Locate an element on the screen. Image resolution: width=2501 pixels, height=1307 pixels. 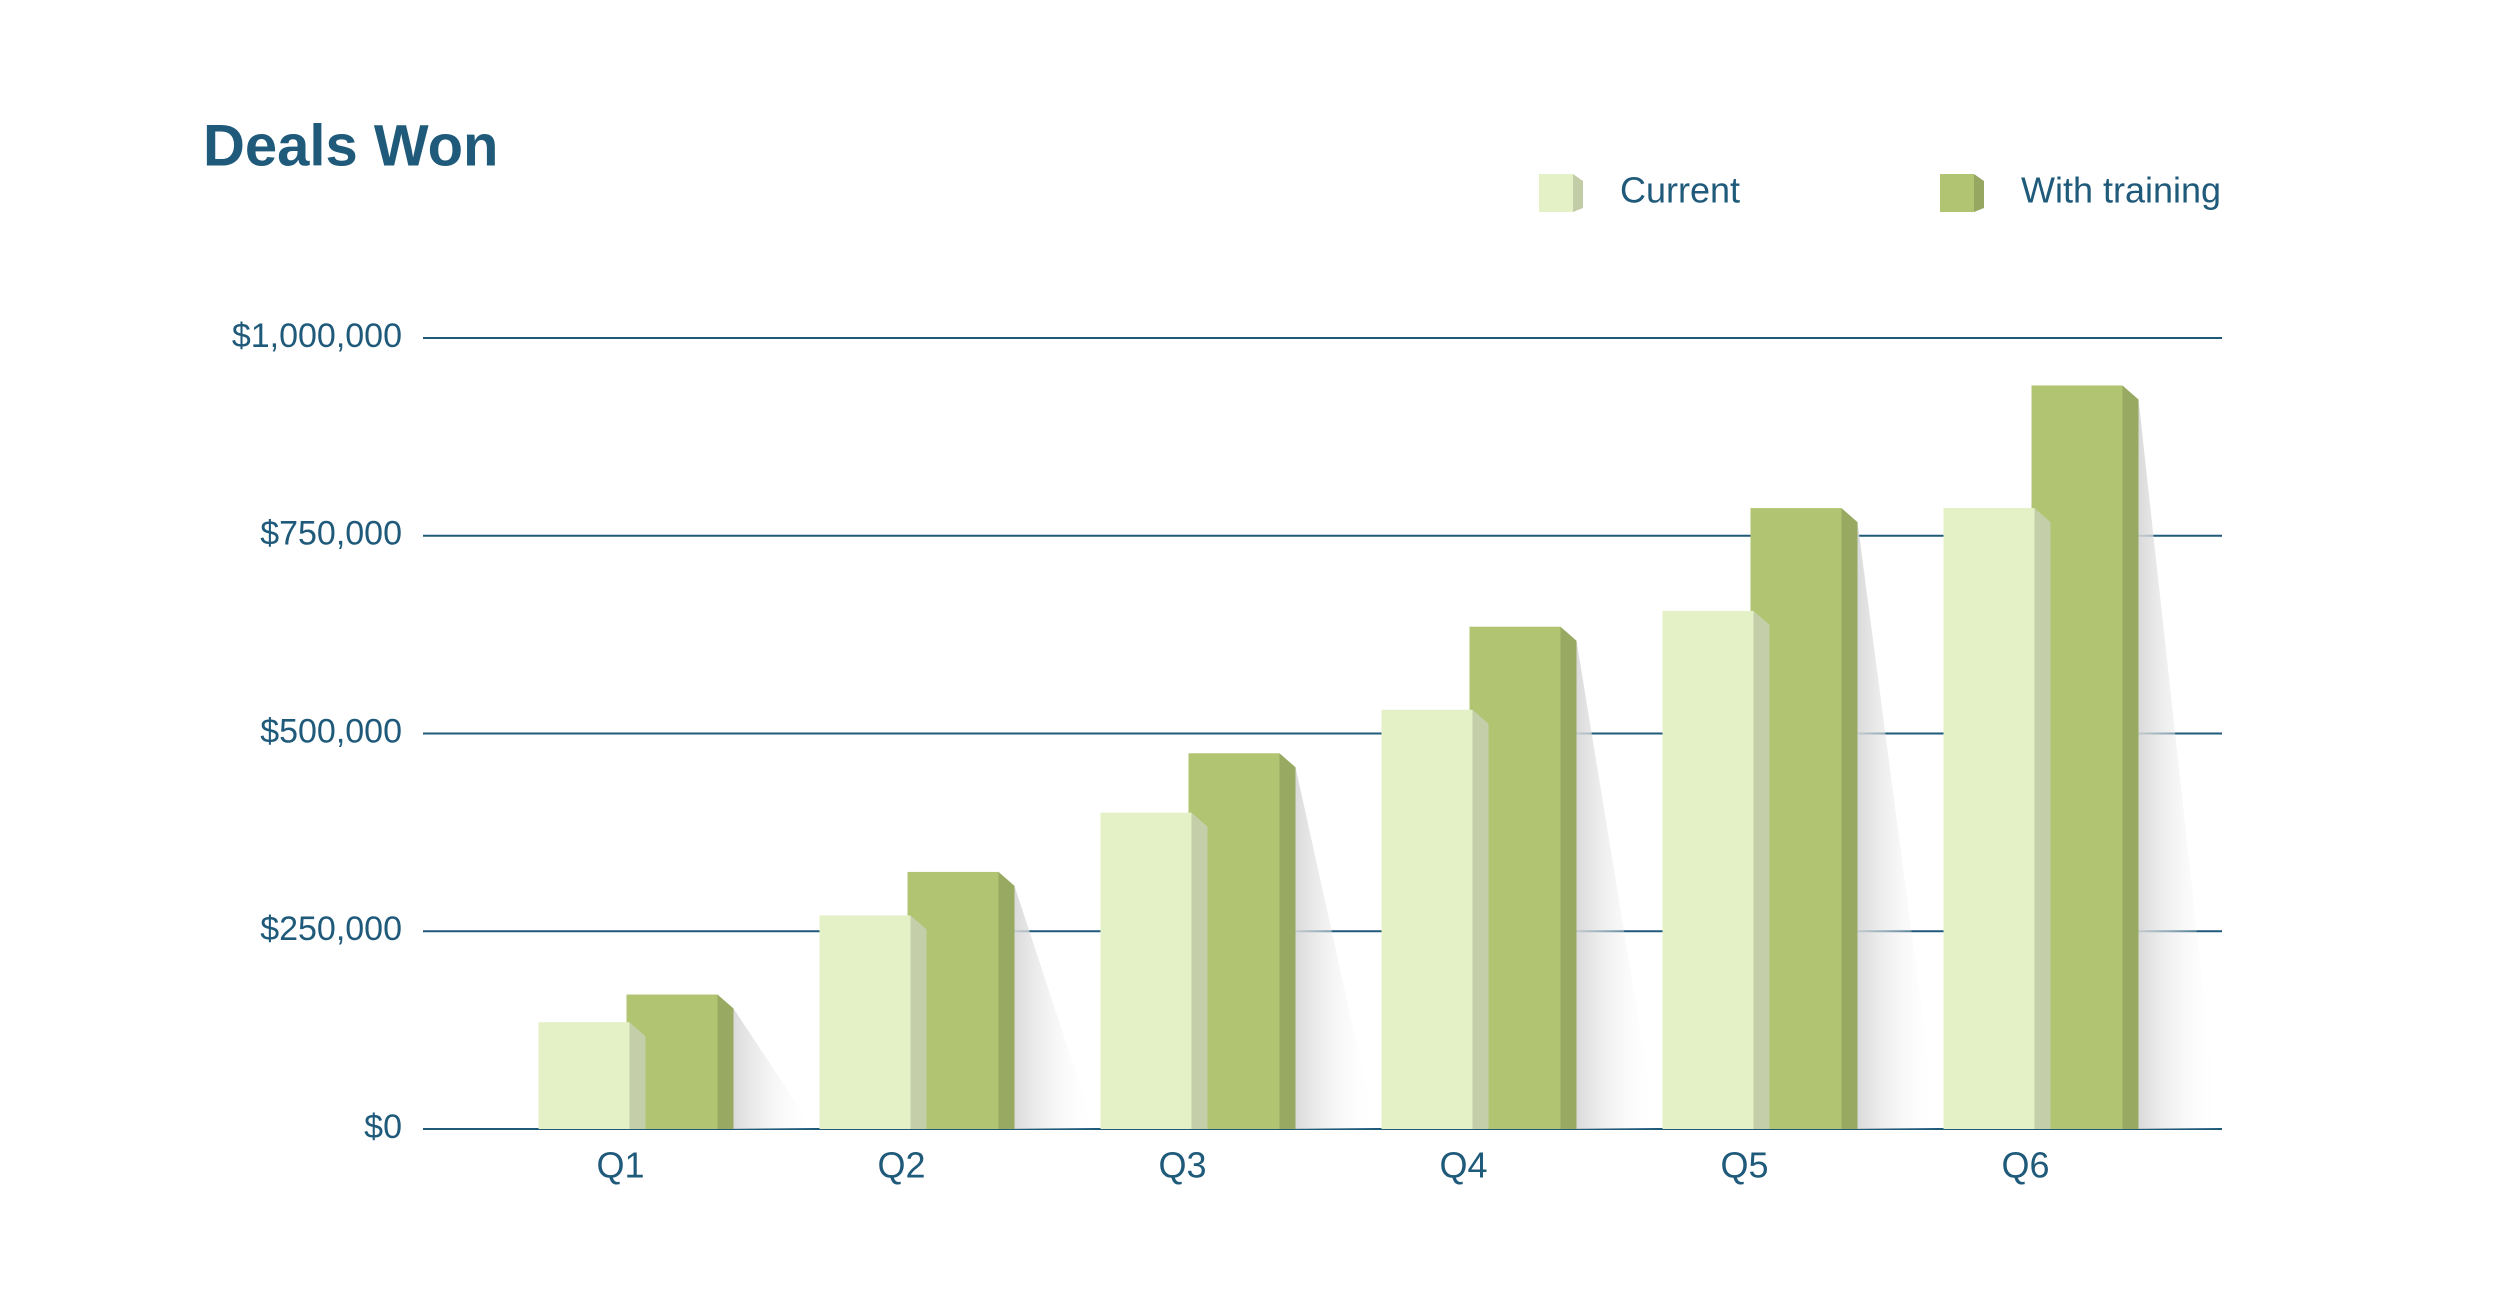
y-tick-label: $0 is located at coordinates (383, 1127).